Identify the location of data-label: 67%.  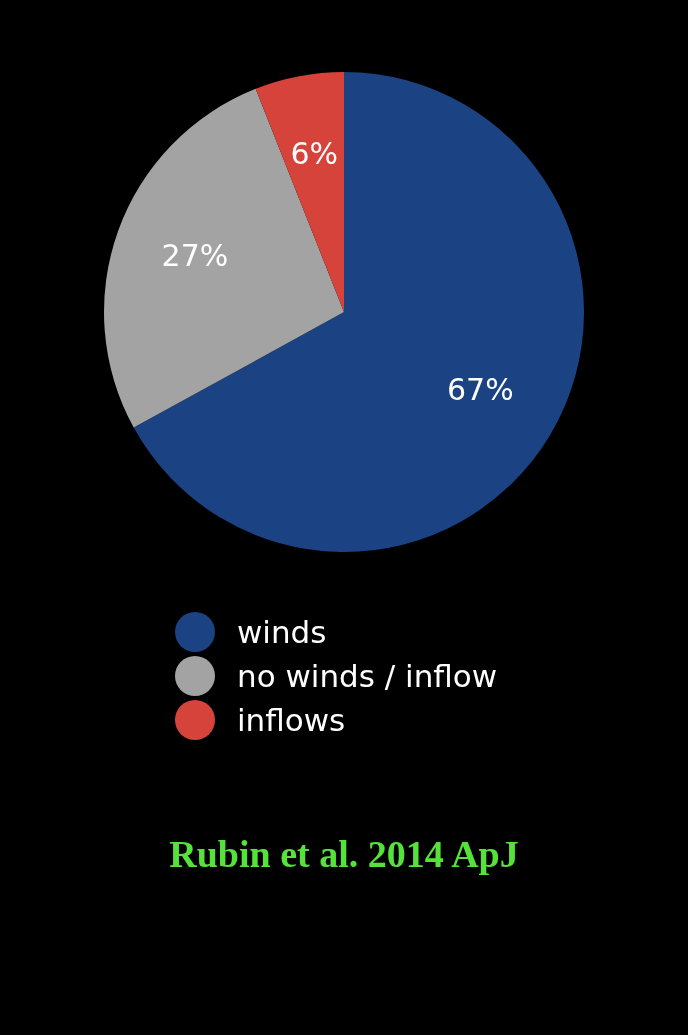
(480, 390).